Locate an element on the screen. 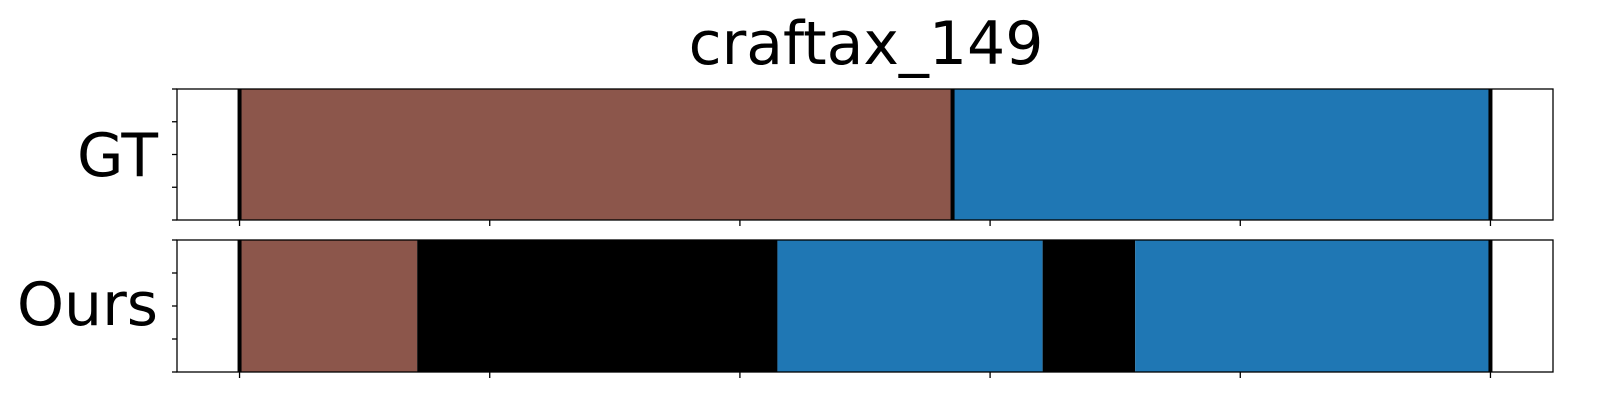 This screenshot has height=400, width=1600. chart-title: craftax_149 is located at coordinates (866, 44).